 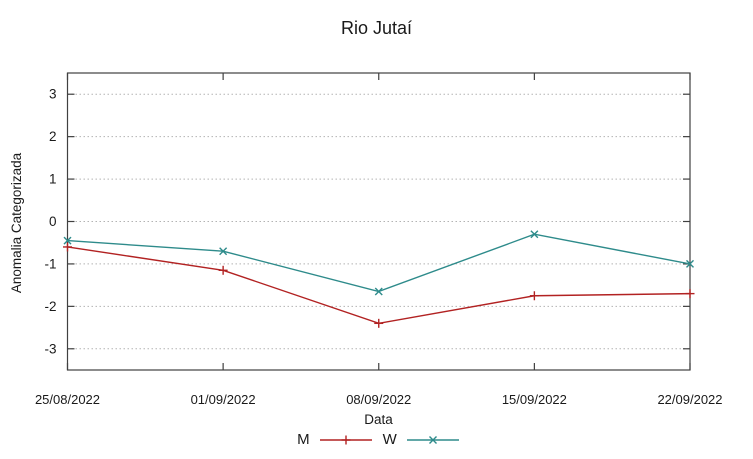 I want to click on series-line-M, so click(x=379, y=285).